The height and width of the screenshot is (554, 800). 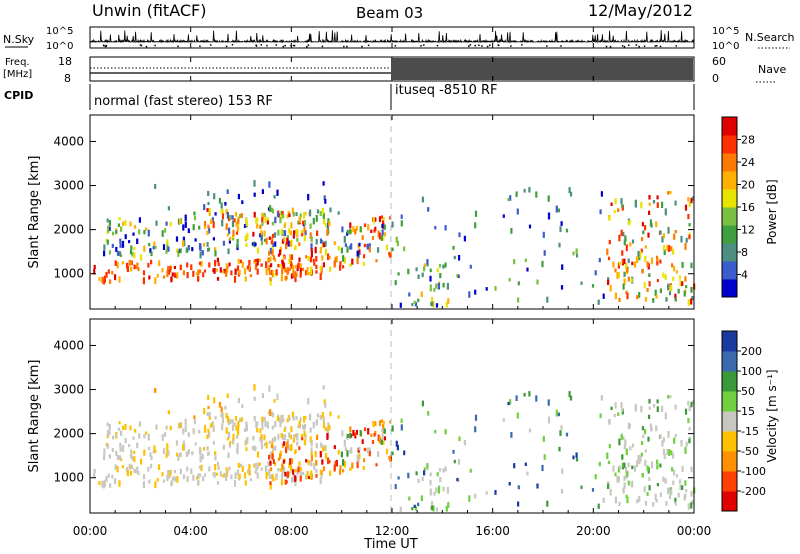 I want to click on x-tick-label: 12:00, so click(x=392, y=531).